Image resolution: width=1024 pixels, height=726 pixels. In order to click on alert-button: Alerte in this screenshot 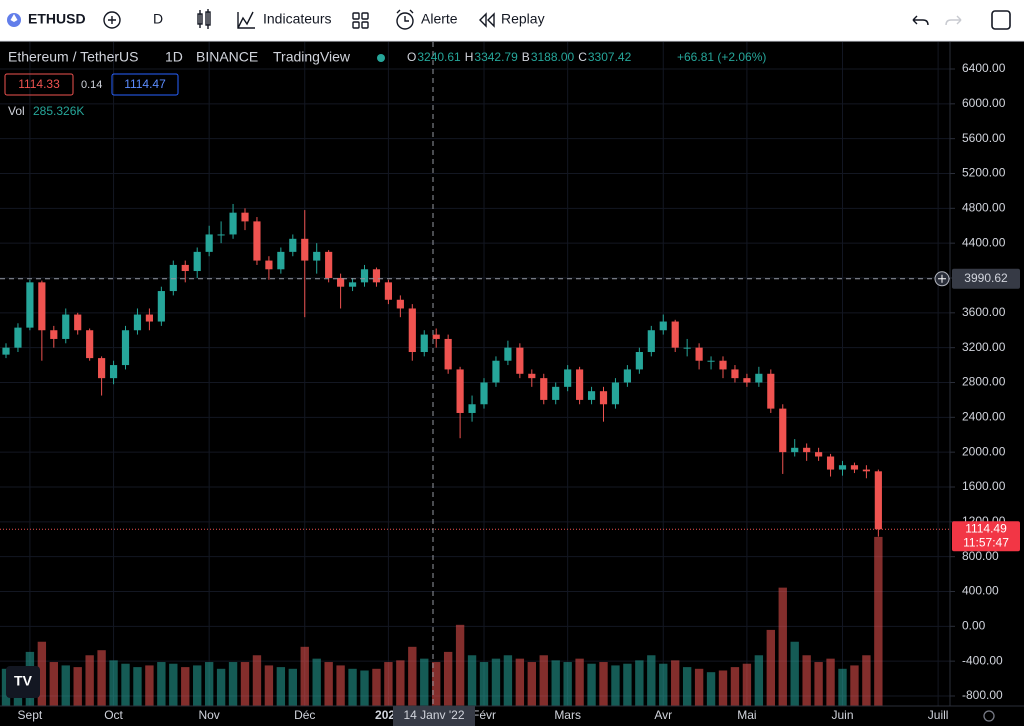, I will do `click(427, 19)`.